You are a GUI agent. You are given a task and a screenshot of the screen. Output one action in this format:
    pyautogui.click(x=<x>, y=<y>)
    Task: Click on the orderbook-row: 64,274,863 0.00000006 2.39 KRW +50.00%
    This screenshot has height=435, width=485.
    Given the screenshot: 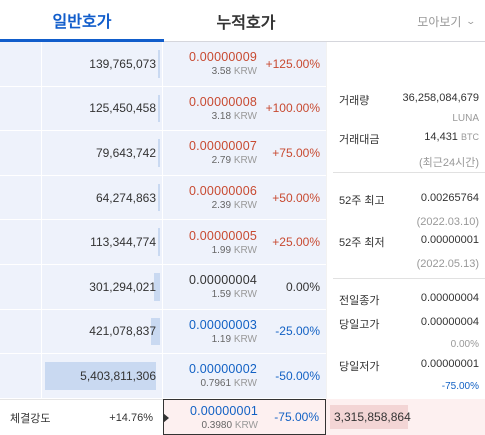 What is the action you would take?
    pyautogui.click(x=163, y=198)
    